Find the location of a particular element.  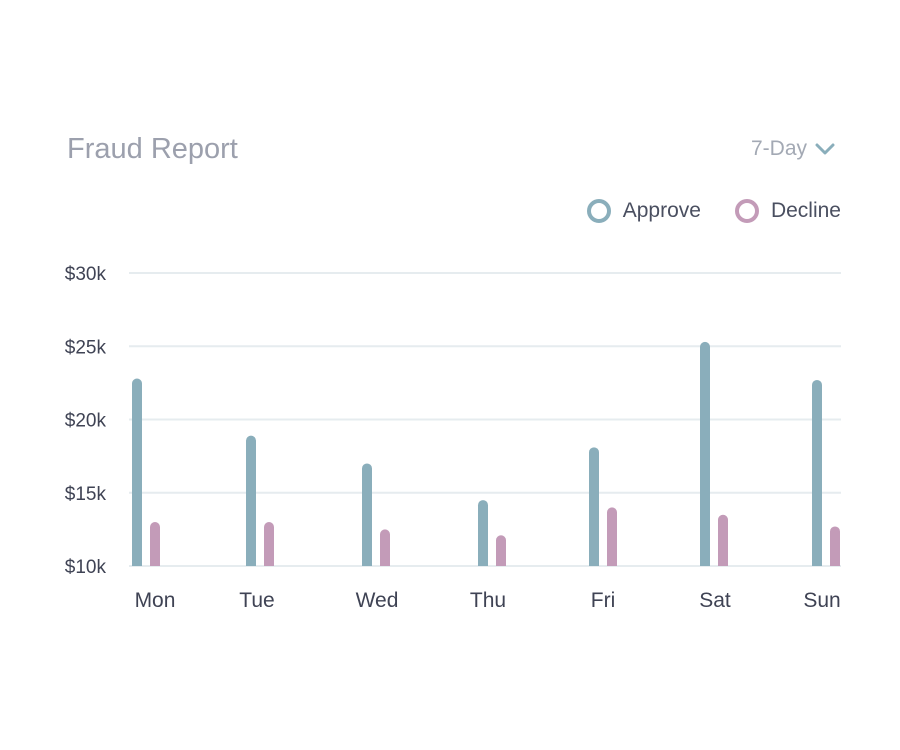

bar-approve-sat is located at coordinates (705, 453).